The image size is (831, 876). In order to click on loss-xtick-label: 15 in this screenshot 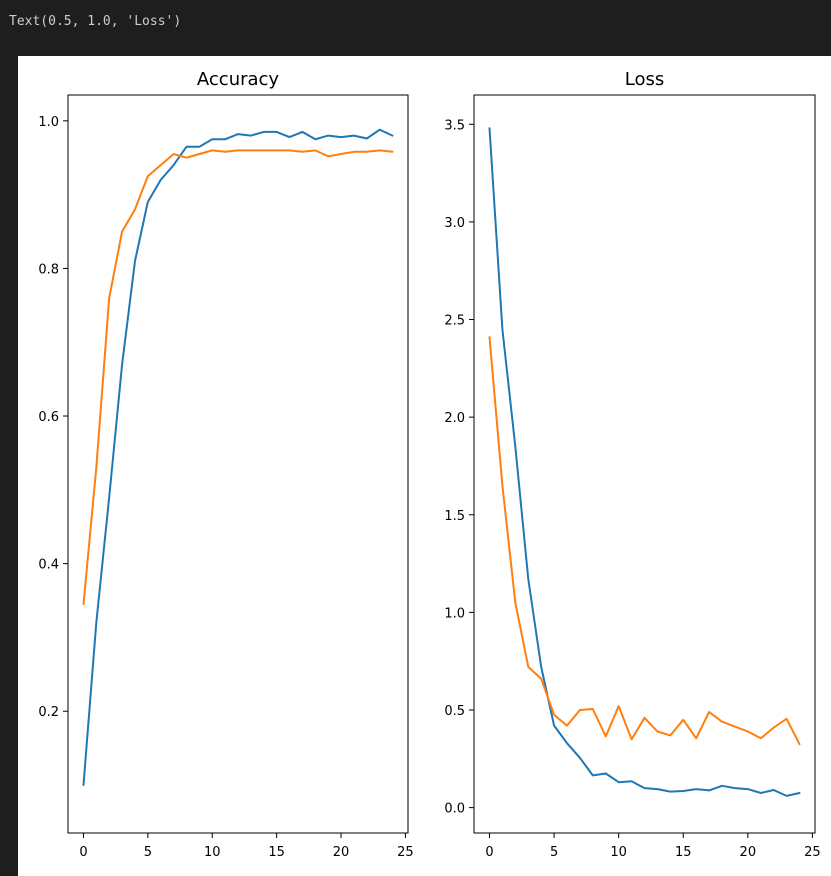, I will do `click(683, 852)`.